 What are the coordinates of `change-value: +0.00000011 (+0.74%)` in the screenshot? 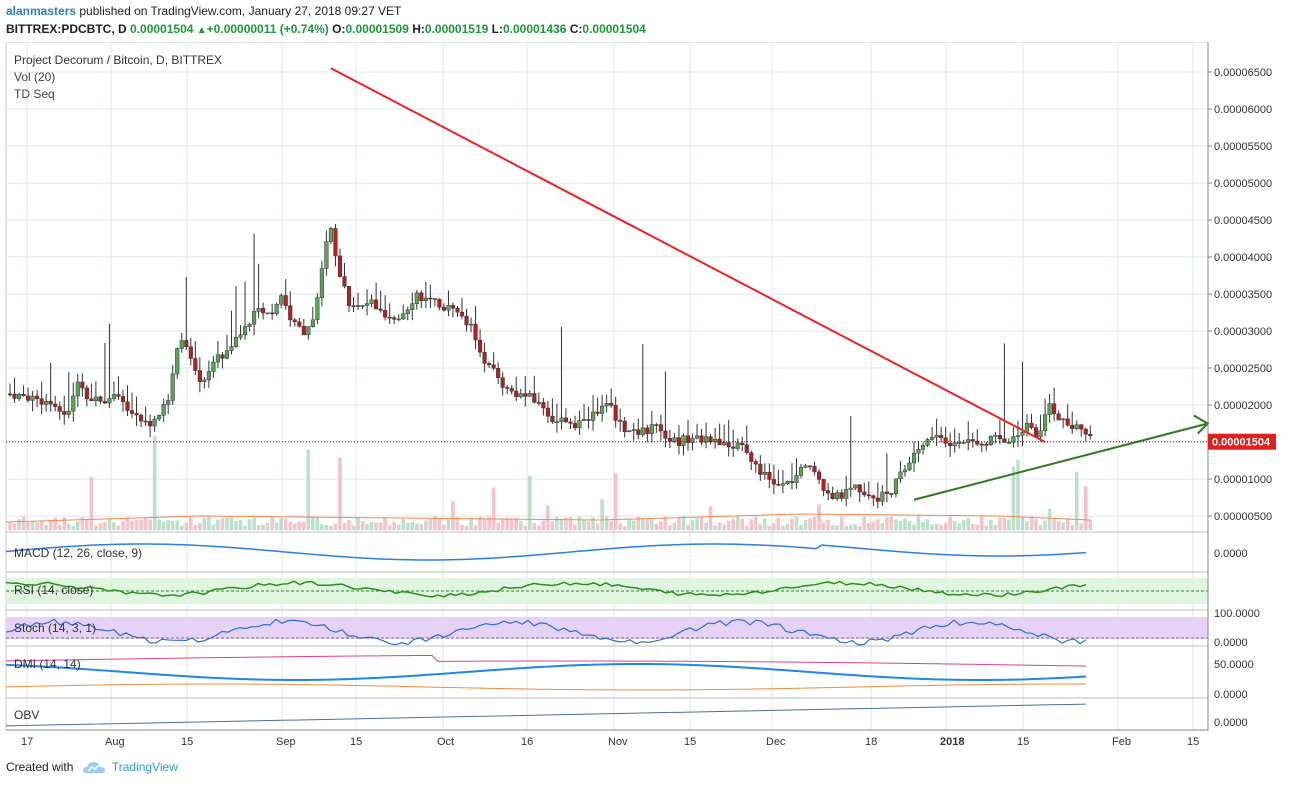 It's located at (267, 29).